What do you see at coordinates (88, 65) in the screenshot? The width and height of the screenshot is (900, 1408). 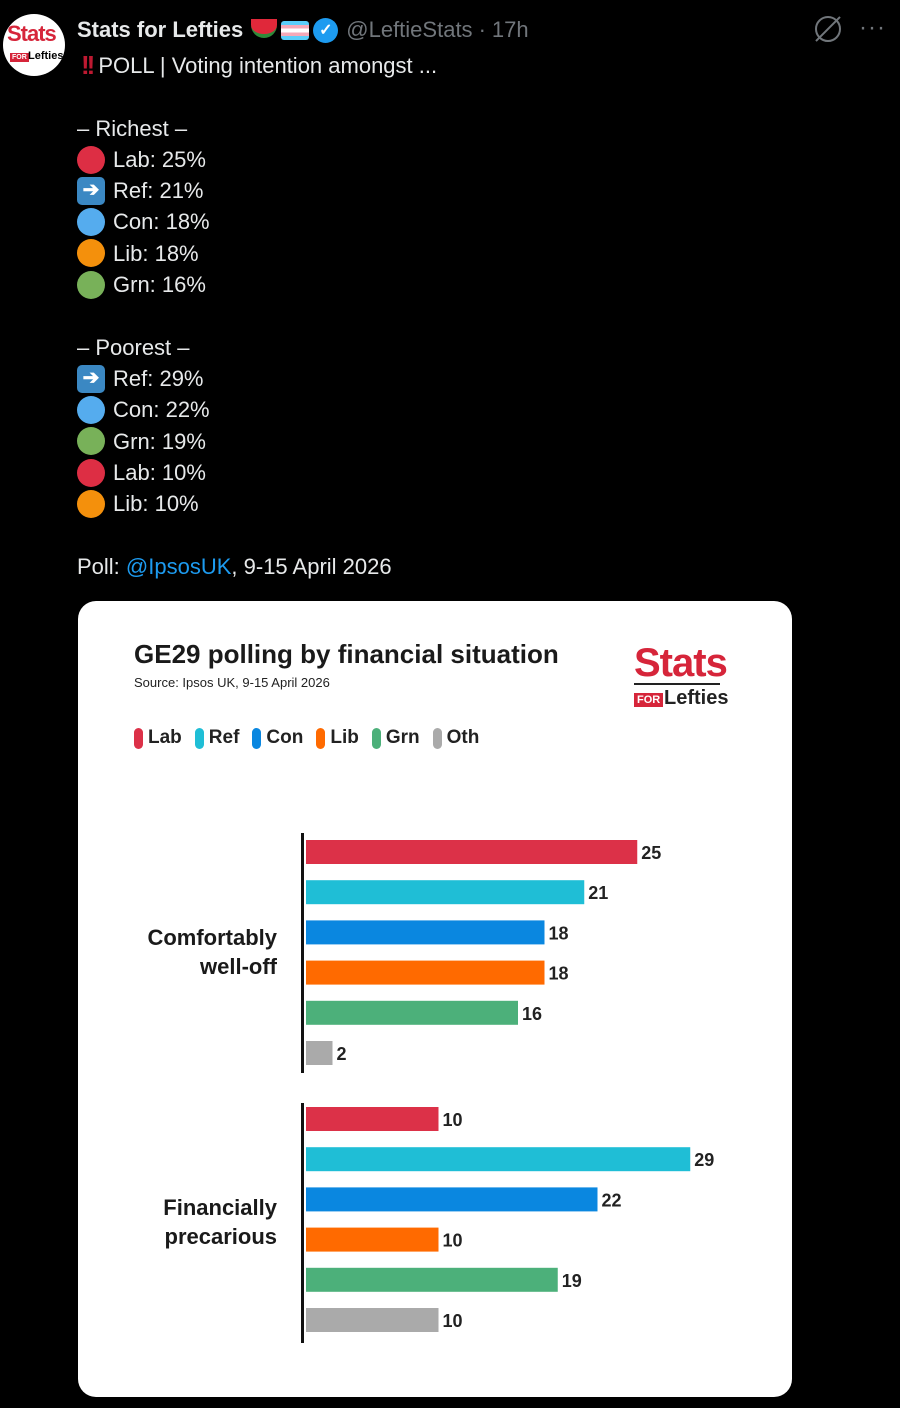 I see `double-exclamation-icon: !!` at bounding box center [88, 65].